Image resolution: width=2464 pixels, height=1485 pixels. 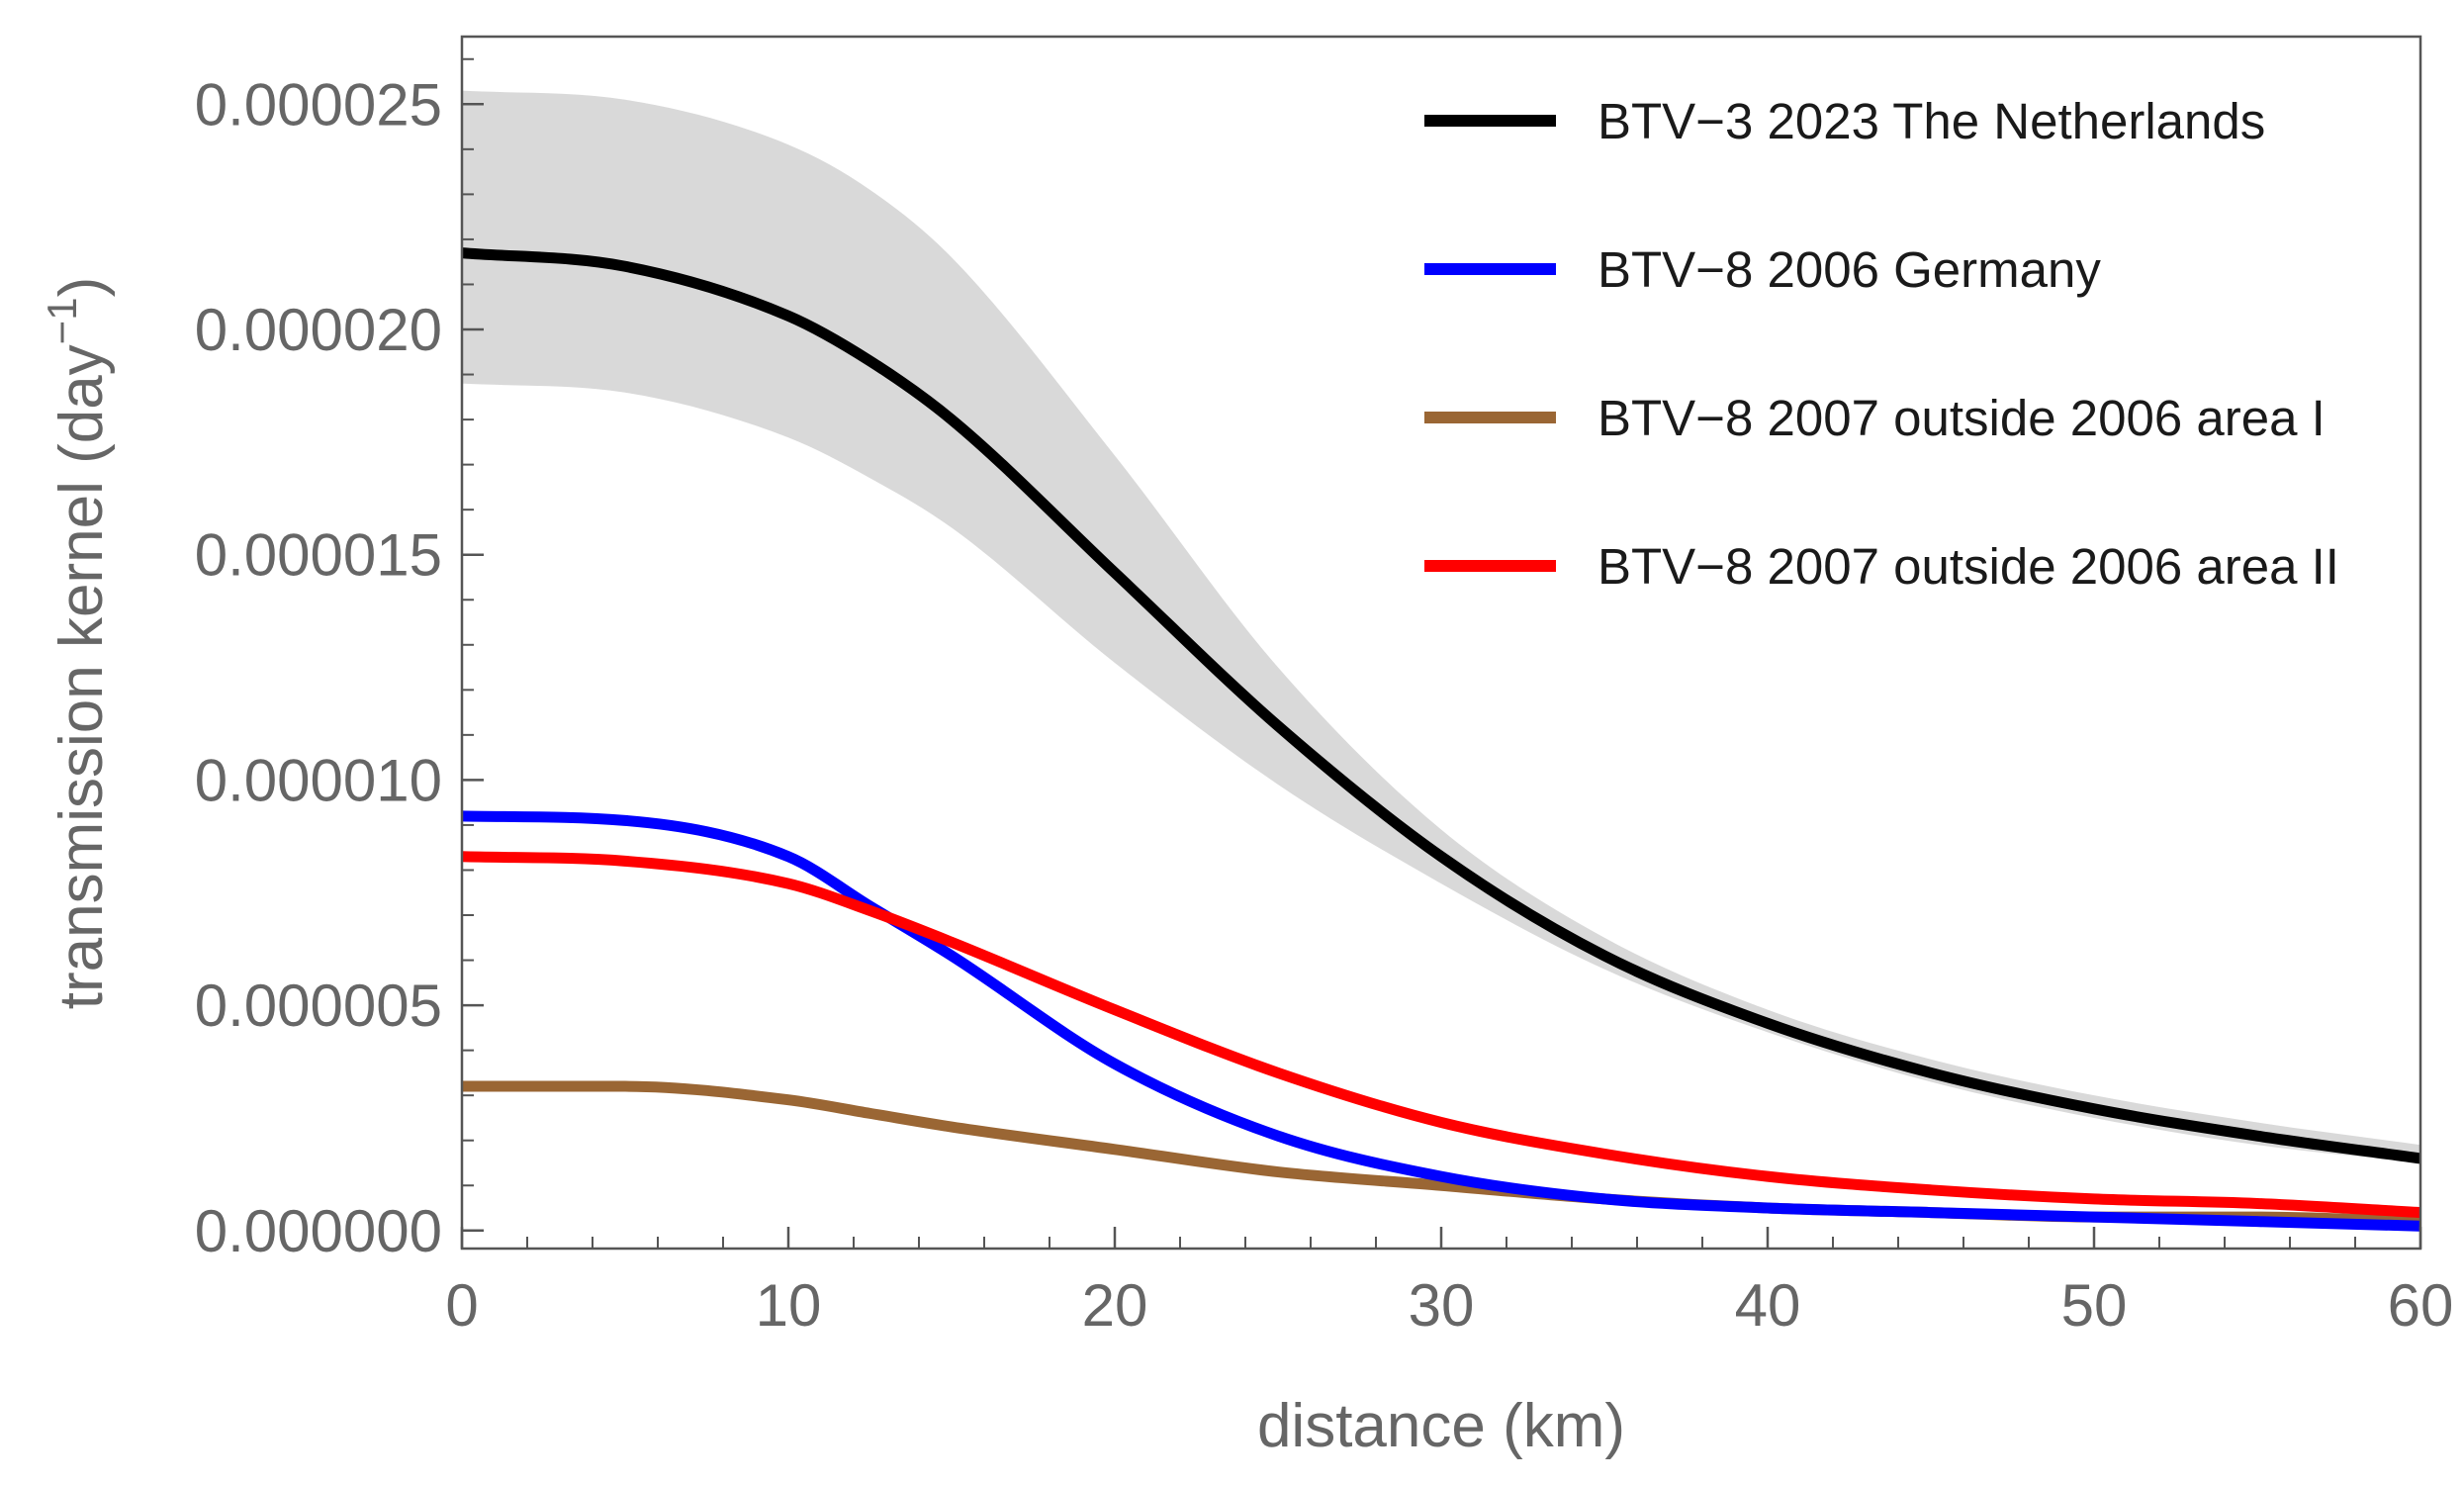 I want to click on legend-label-4: BTV−8 2007 outside 2006 area II, so click(x=1968, y=566).